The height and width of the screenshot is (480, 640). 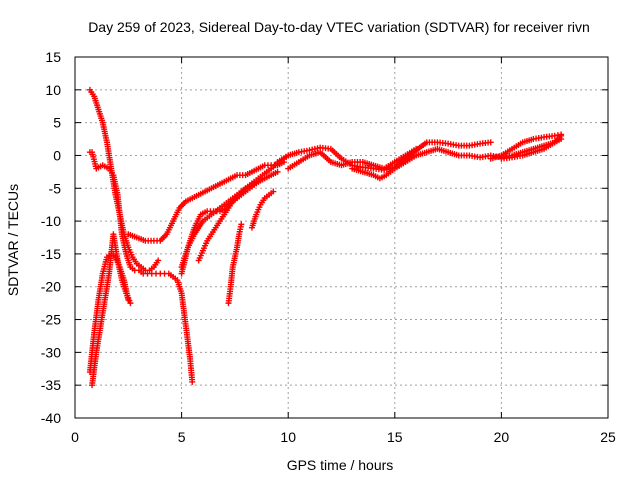 I want to click on series-track-j, so click(x=262, y=209).